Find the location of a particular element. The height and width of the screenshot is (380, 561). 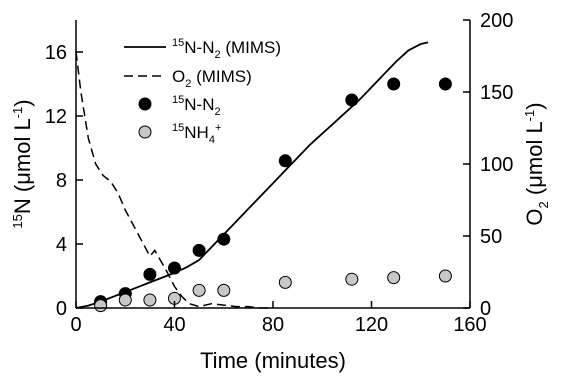

legend-label: 15N-N2 is located at coordinates (196, 106).